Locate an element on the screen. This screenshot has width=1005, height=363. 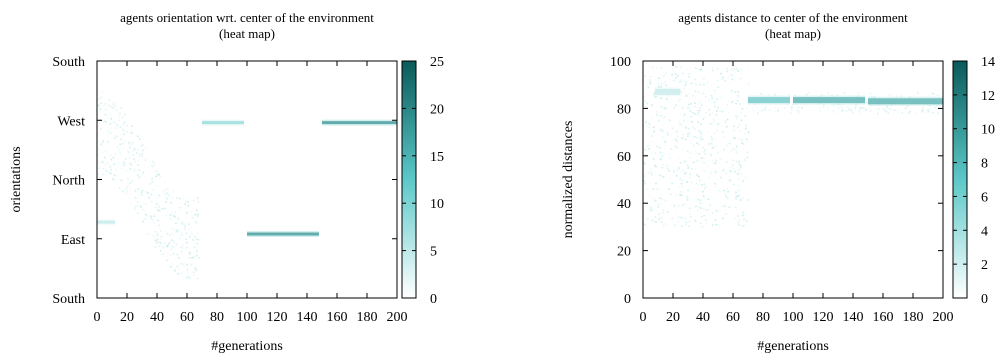
x-tick-label: 160 is located at coordinates (337, 317).